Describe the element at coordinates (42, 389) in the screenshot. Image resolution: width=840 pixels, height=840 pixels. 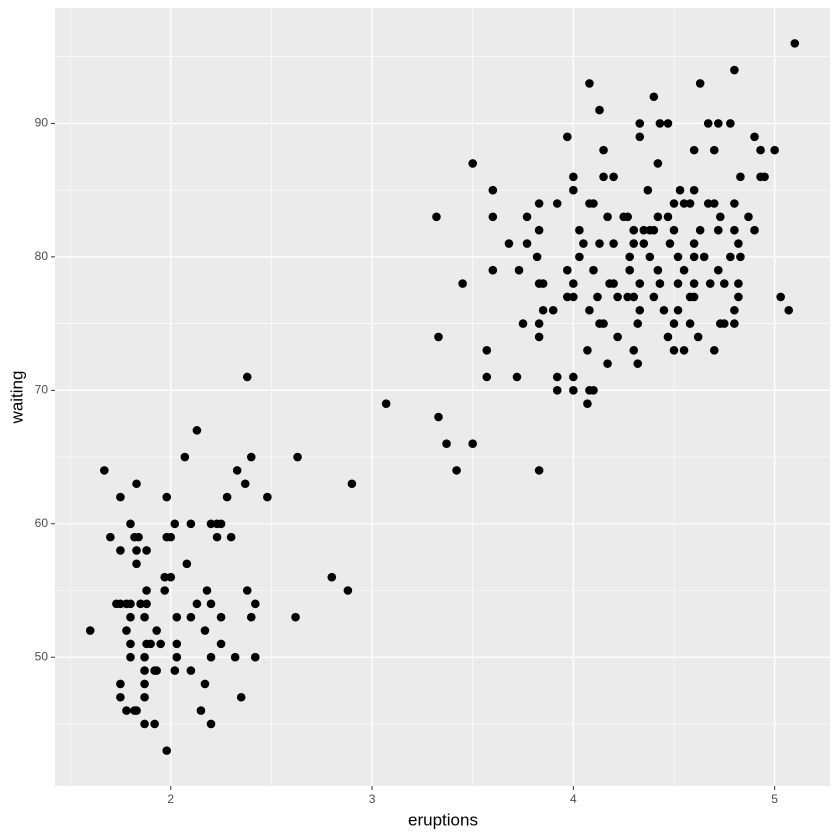
I see `y-tick-label: 70` at that location.